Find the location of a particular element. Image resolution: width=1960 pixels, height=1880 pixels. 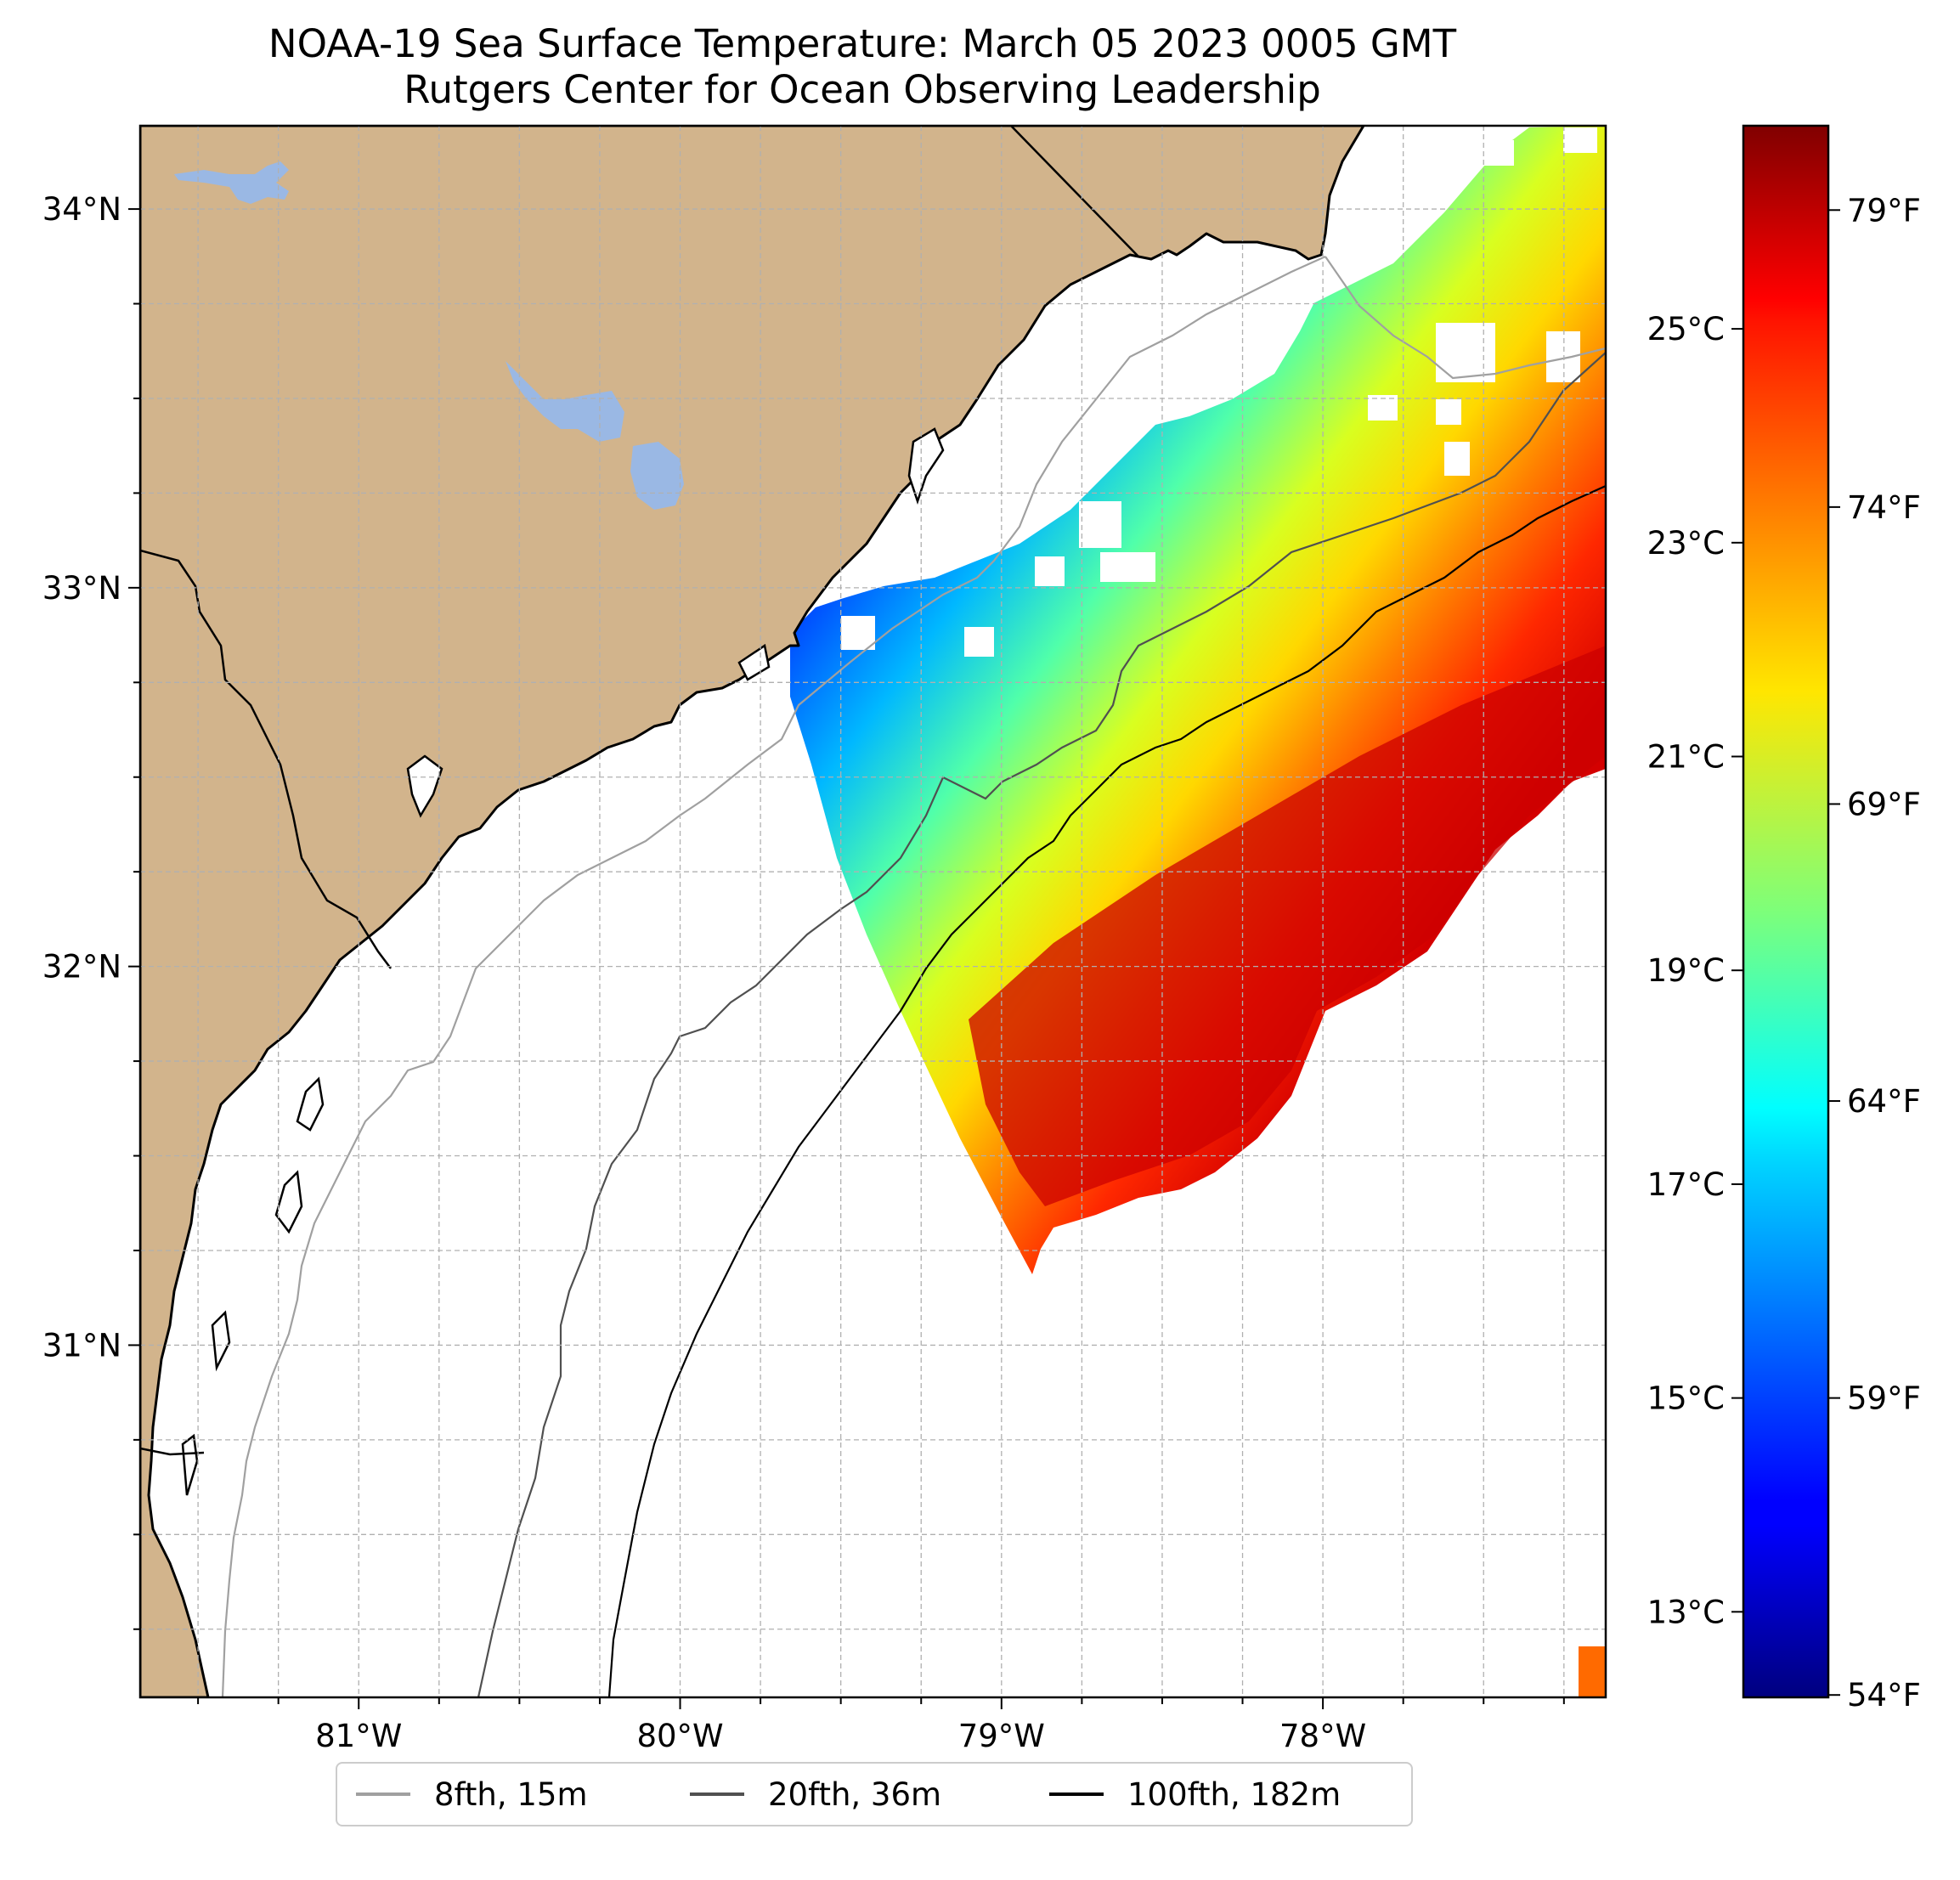

fahrenheit-tick-label: 74°F is located at coordinates (1884, 507).